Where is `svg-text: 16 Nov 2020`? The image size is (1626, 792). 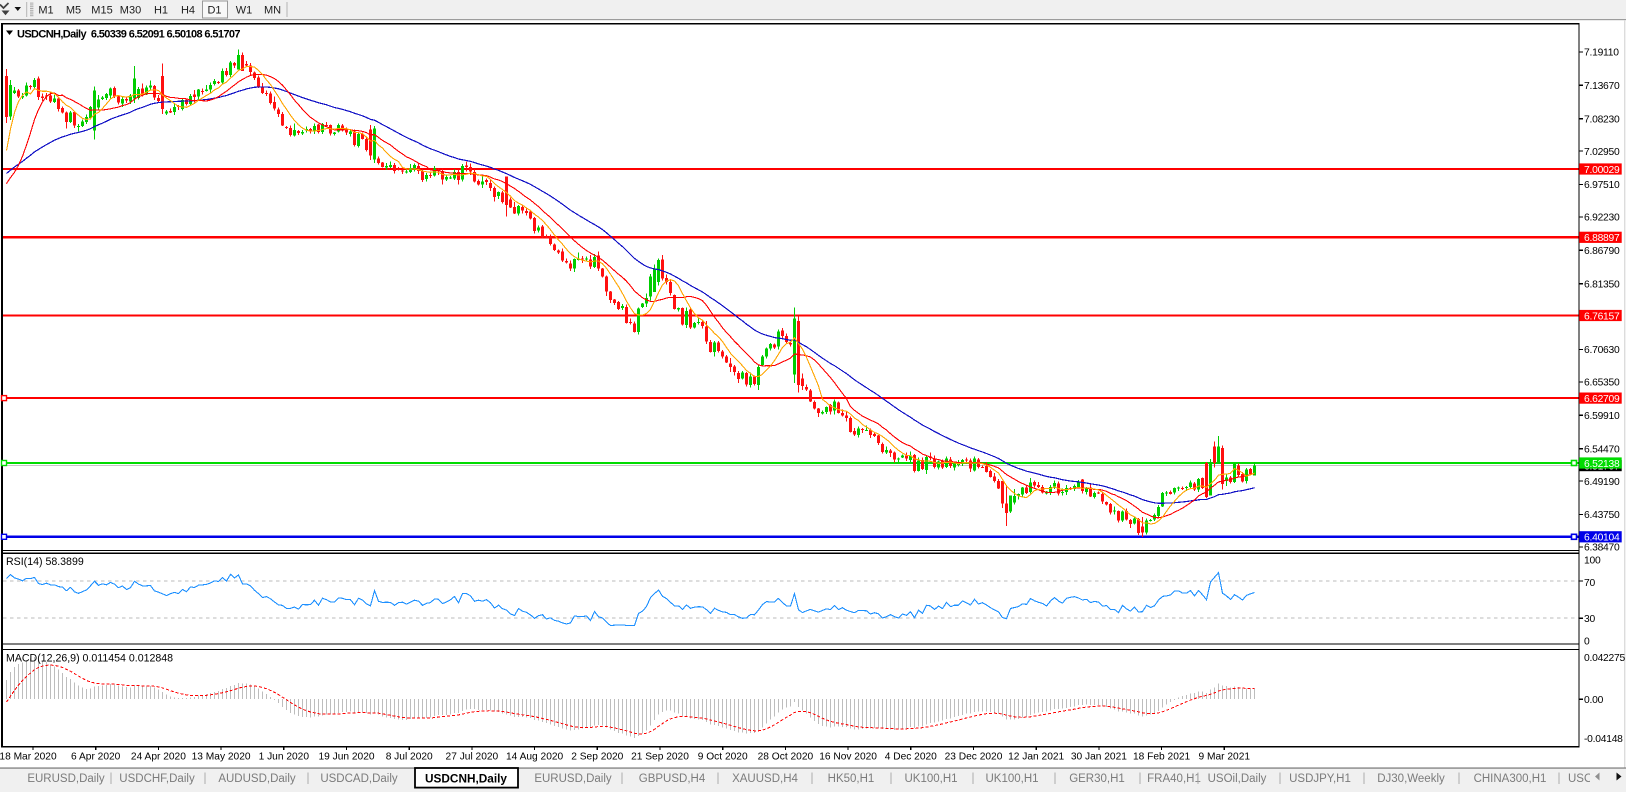
svg-text: 16 Nov 2020 is located at coordinates (848, 757).